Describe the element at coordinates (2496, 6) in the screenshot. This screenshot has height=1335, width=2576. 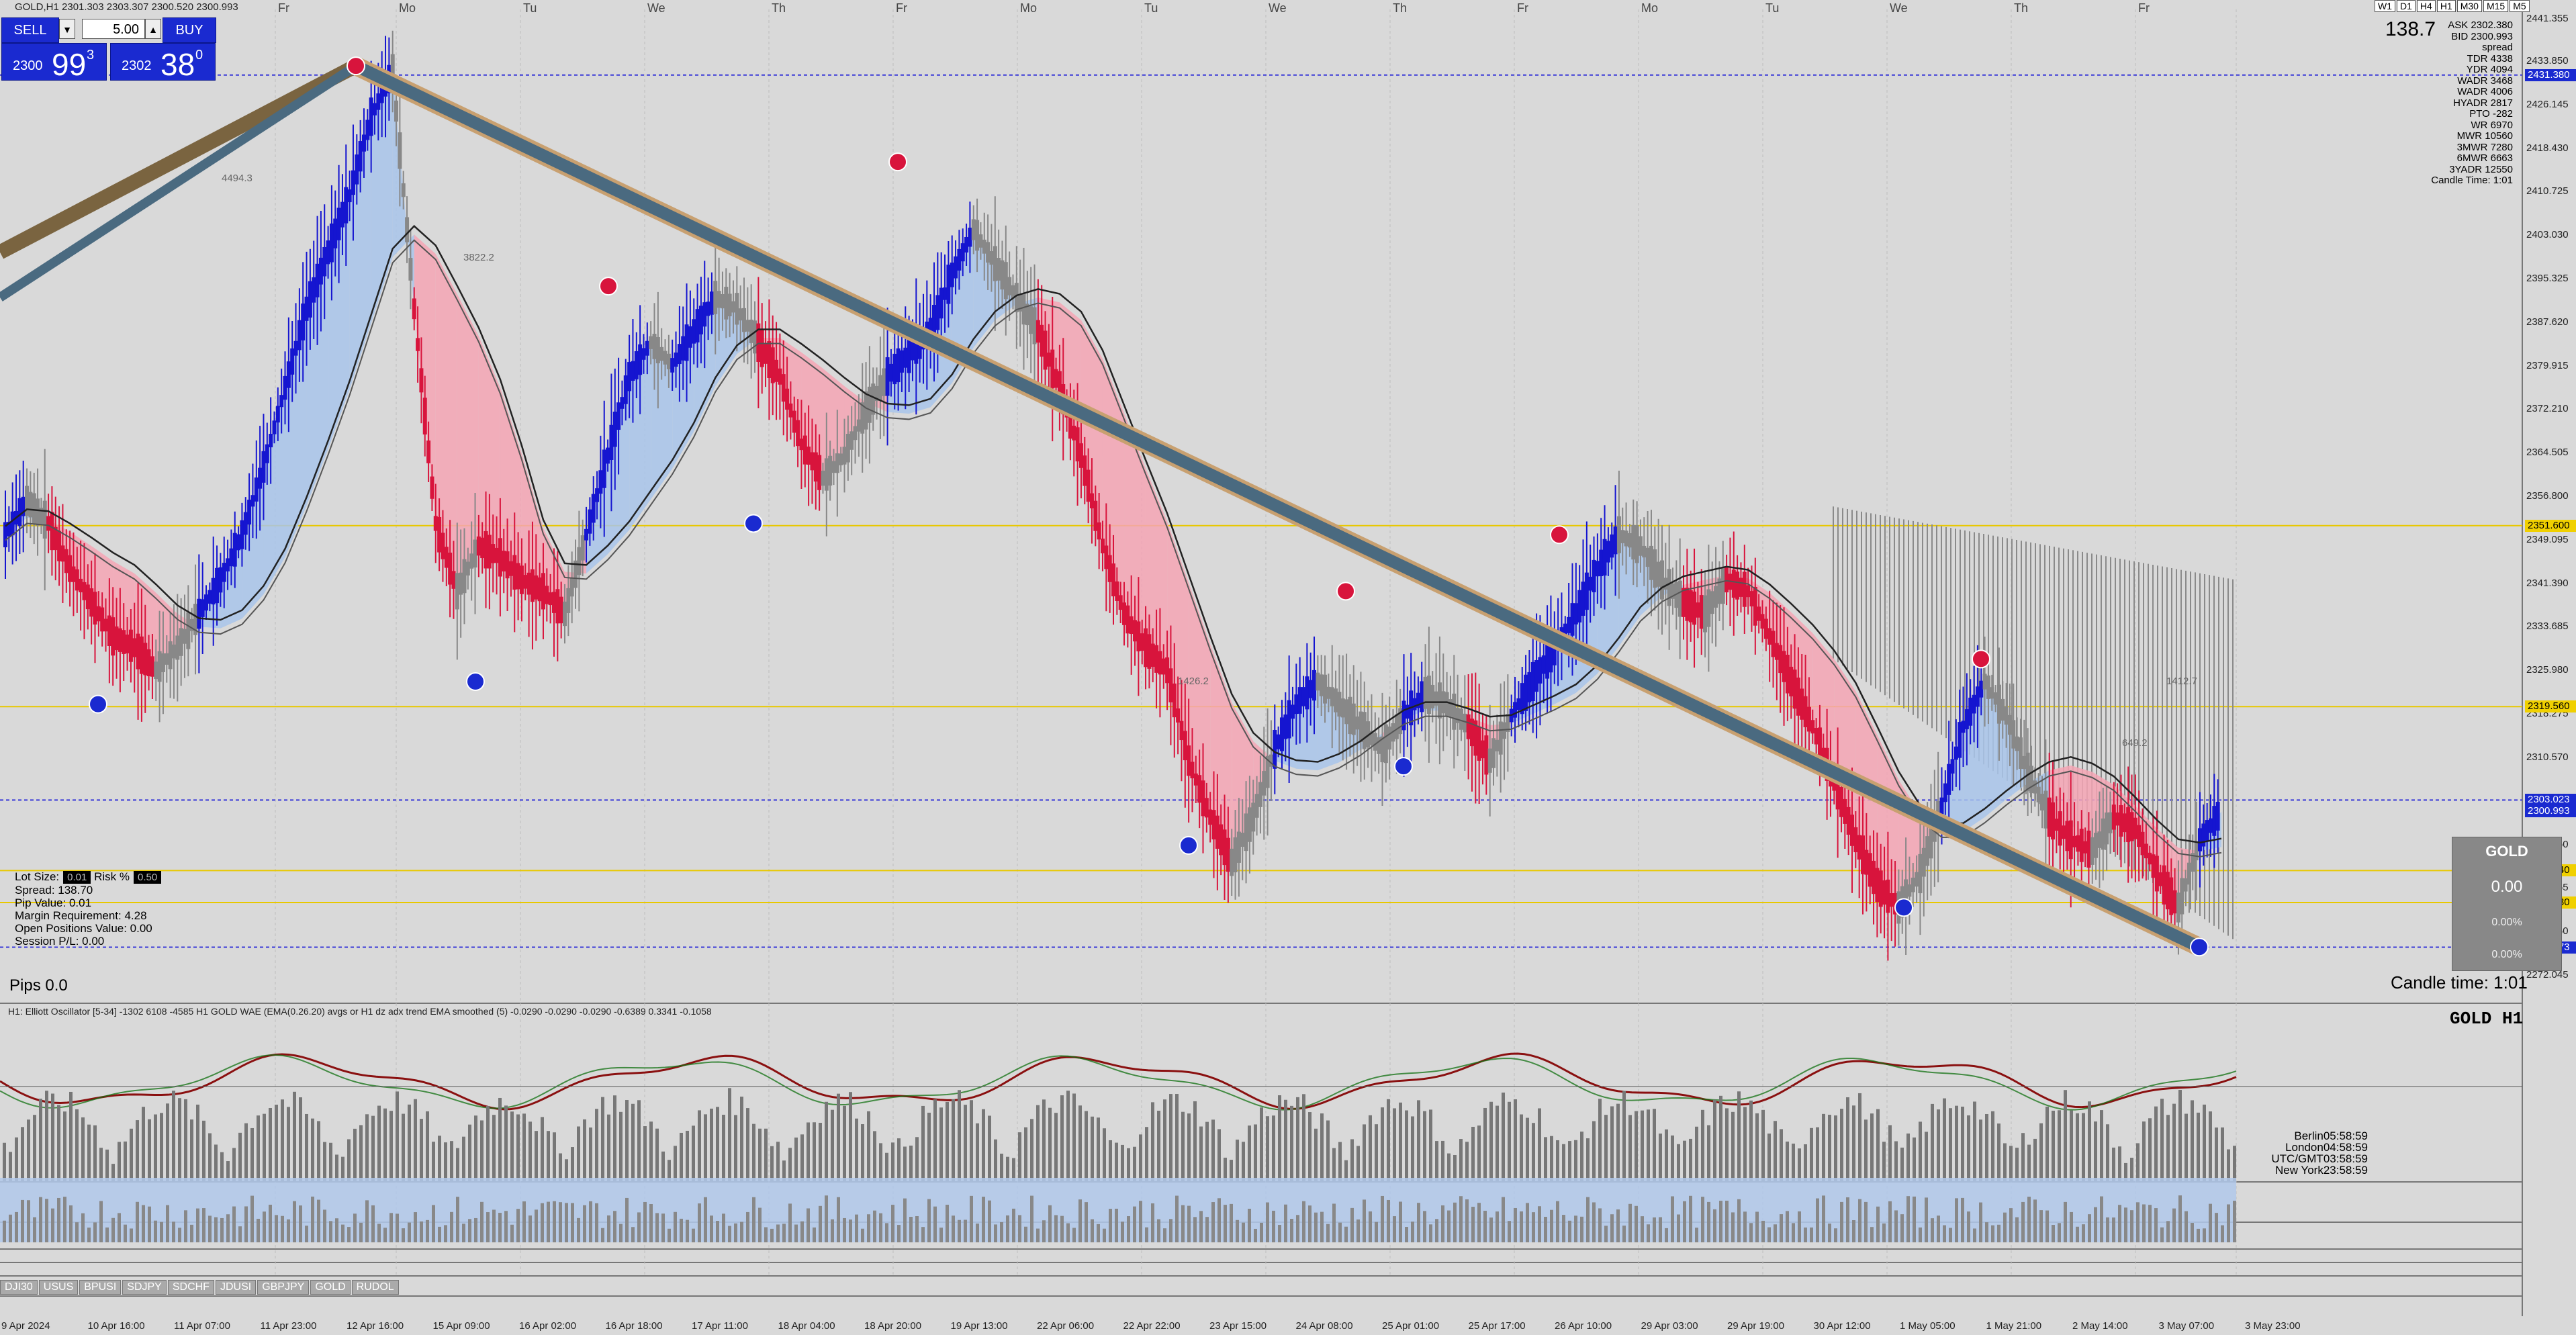
I see `timeframe-m15: M15` at that location.